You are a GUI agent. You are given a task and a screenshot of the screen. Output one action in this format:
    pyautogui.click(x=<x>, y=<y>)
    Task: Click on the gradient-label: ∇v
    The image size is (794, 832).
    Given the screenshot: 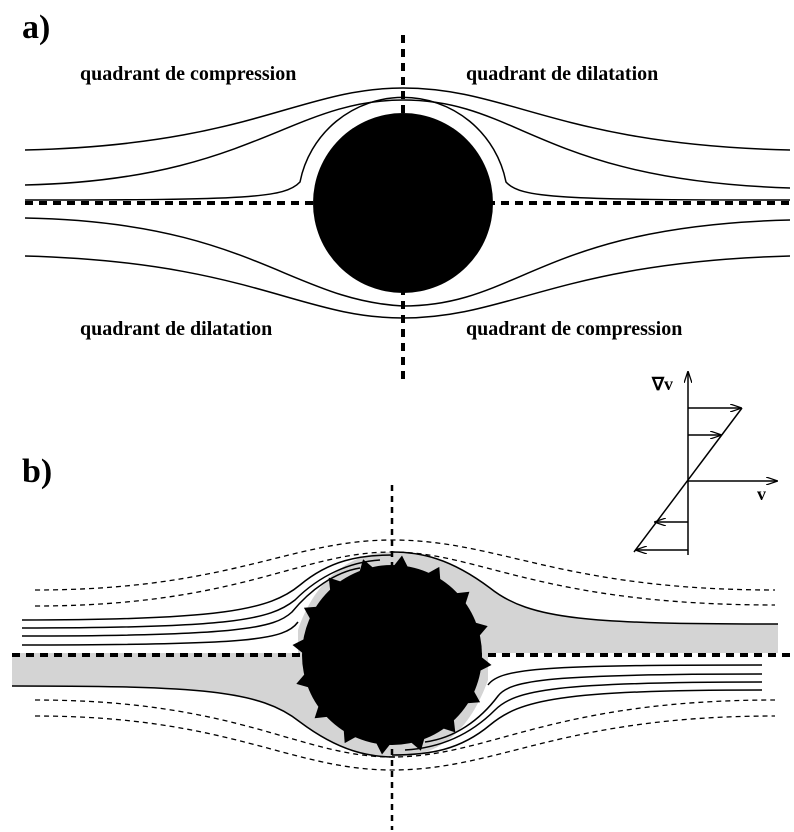 What is the action you would take?
    pyautogui.click(x=662, y=384)
    